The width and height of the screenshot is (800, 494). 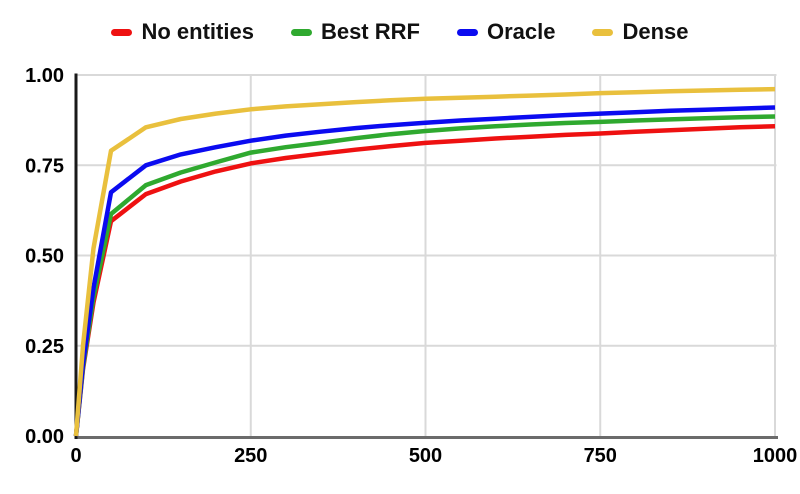 What do you see at coordinates (600, 456) in the screenshot?
I see `x-tick-label: 750` at bounding box center [600, 456].